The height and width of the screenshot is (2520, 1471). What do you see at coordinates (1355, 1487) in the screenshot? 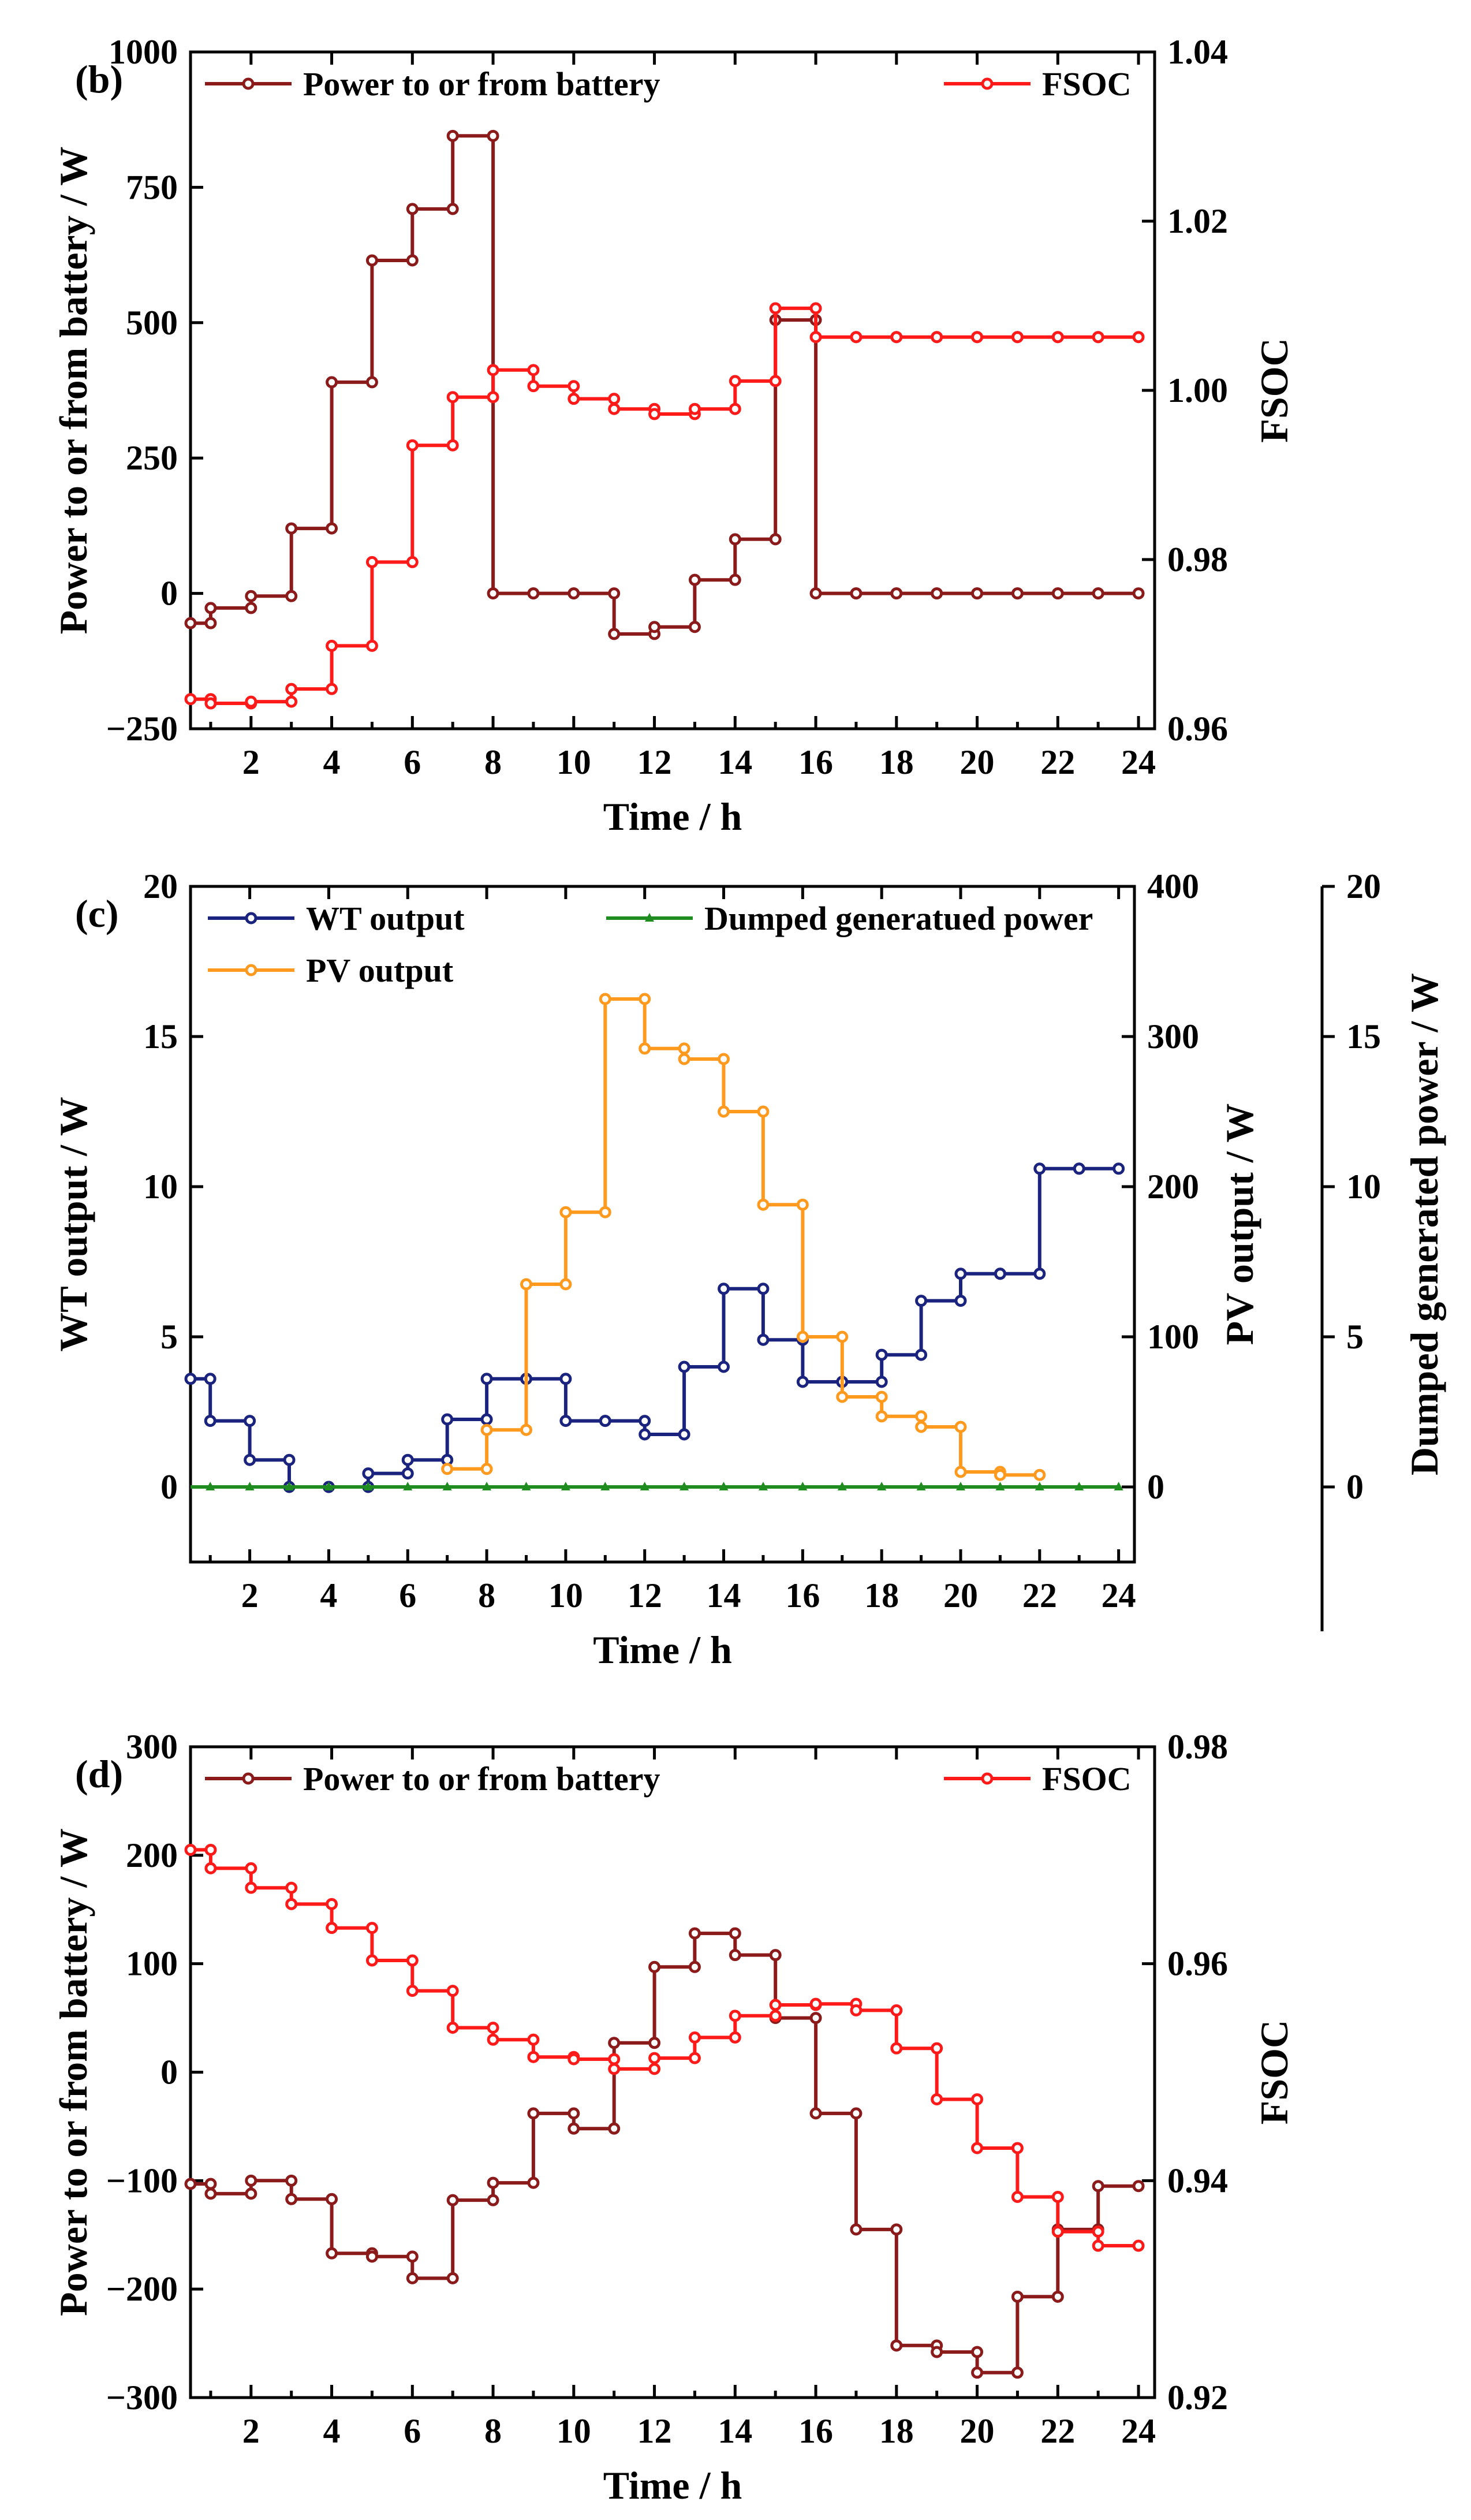
I see `y3-tick-label: 0` at bounding box center [1355, 1487].